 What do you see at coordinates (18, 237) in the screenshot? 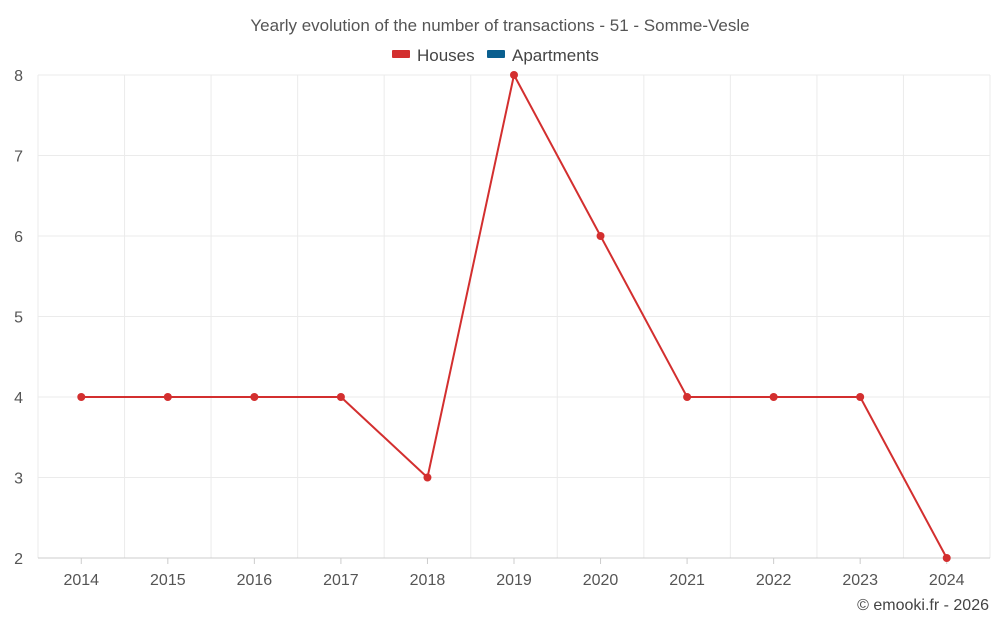
I see `y-tick-label: 6` at bounding box center [18, 237].